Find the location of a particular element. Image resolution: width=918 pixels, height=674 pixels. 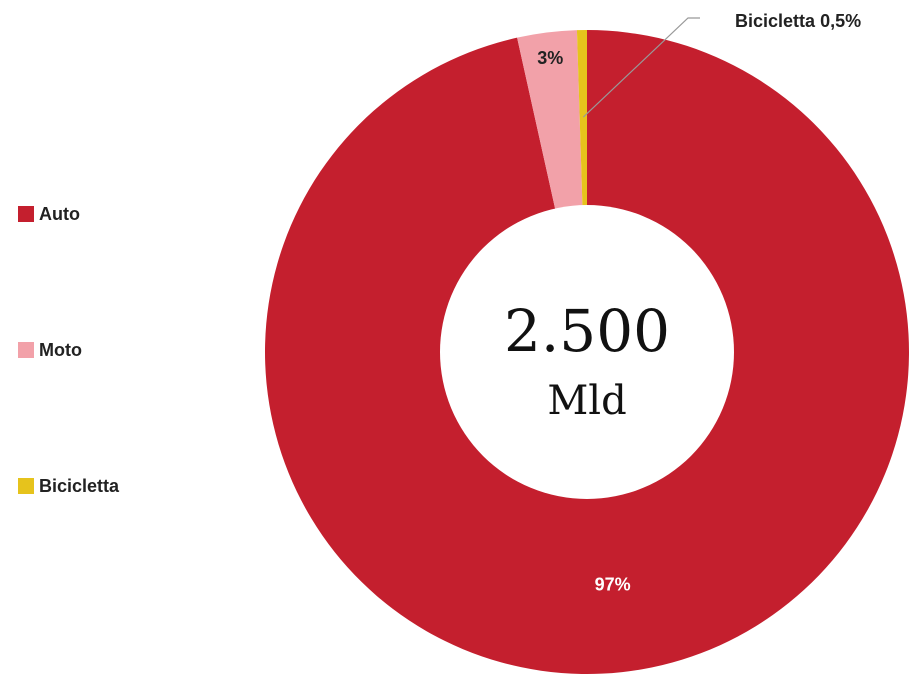

center-value: 2.500 is located at coordinates (587, 331).